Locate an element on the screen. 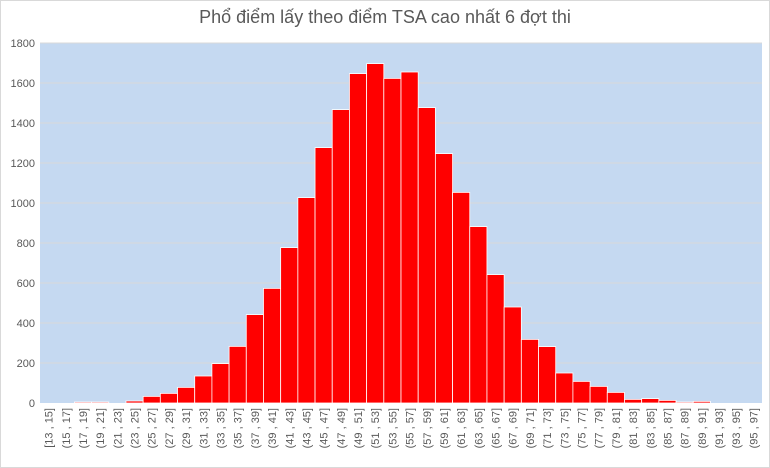 Image resolution: width=770 pixels, height=468 pixels. x-tick-label: (51 , 53] is located at coordinates (376, 428).